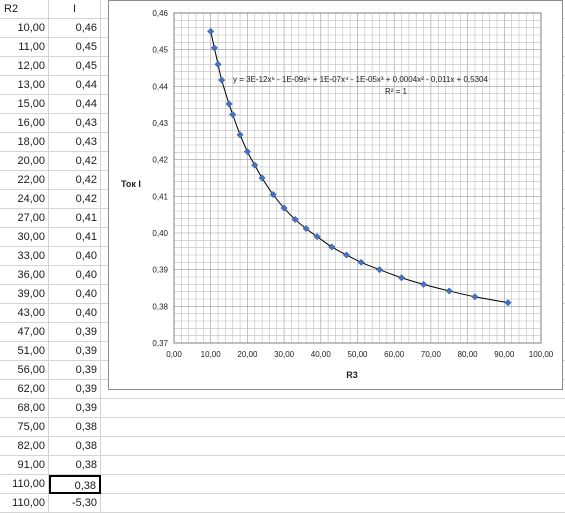 The width and height of the screenshot is (565, 513). Describe the element at coordinates (24, 294) in the screenshot. I see `cell-r2: 39,00` at that location.